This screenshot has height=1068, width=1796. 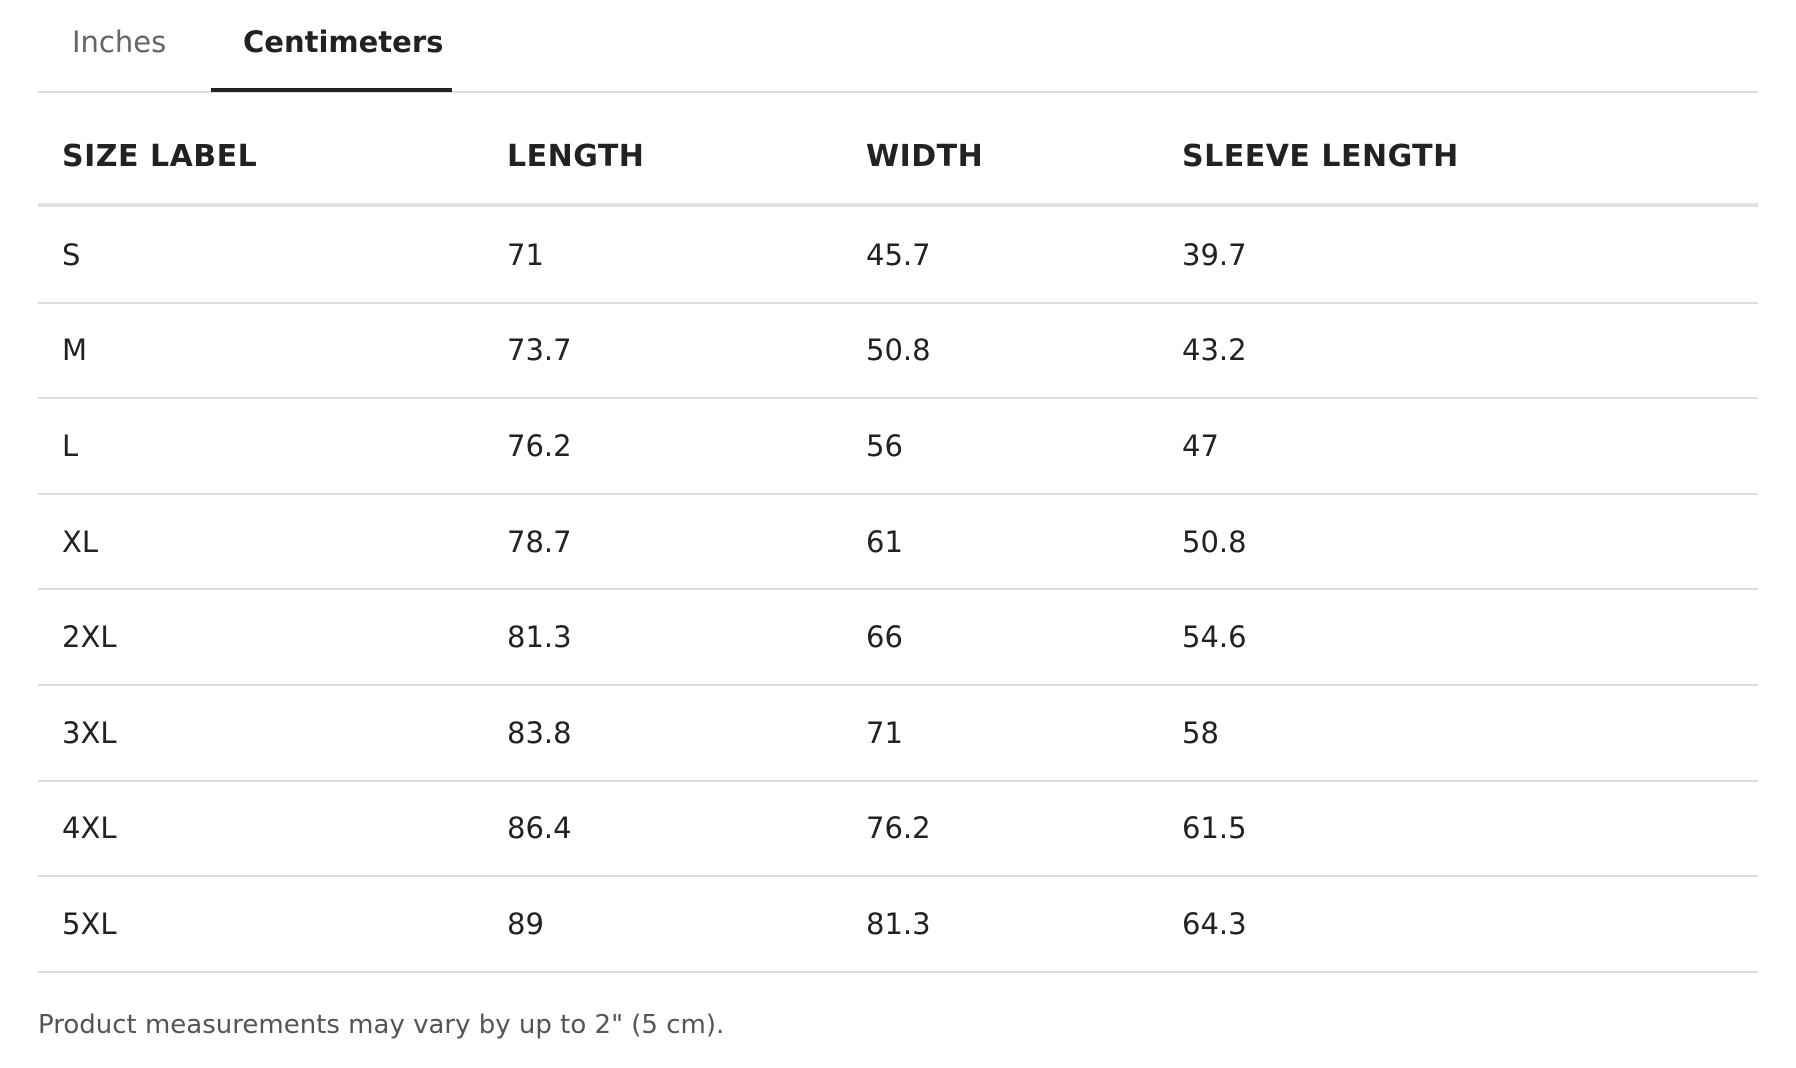 What do you see at coordinates (539, 350) in the screenshot?
I see `measurement: 73.7` at bounding box center [539, 350].